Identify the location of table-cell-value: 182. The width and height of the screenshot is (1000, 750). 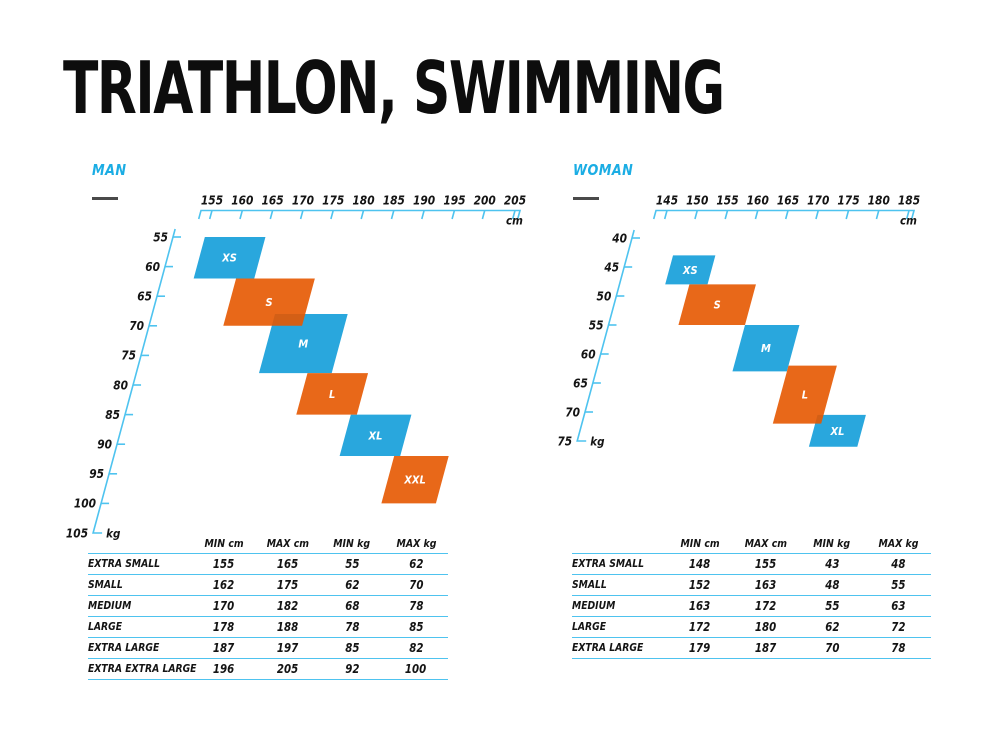
(288, 606).